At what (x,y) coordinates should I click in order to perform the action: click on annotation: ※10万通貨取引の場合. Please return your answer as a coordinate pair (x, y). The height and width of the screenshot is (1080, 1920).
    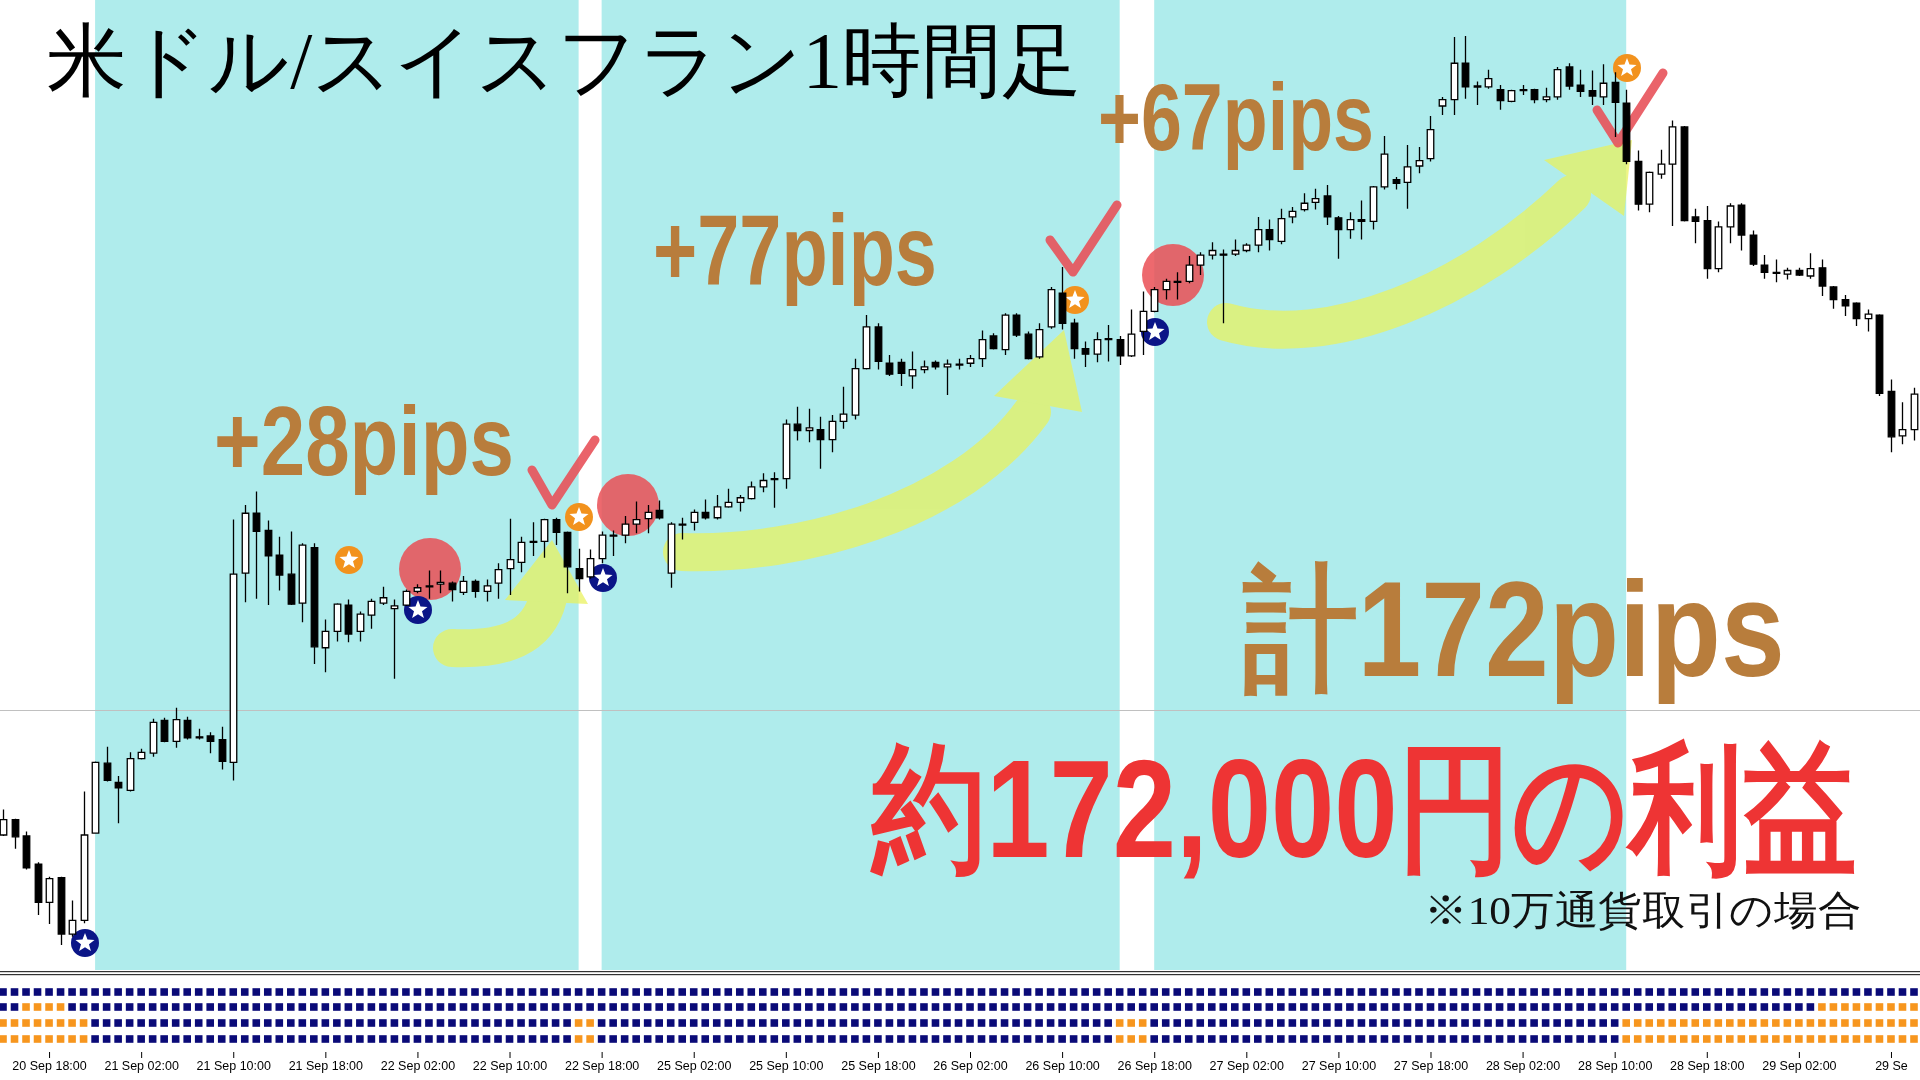
    Looking at the image, I should click on (1643, 910).